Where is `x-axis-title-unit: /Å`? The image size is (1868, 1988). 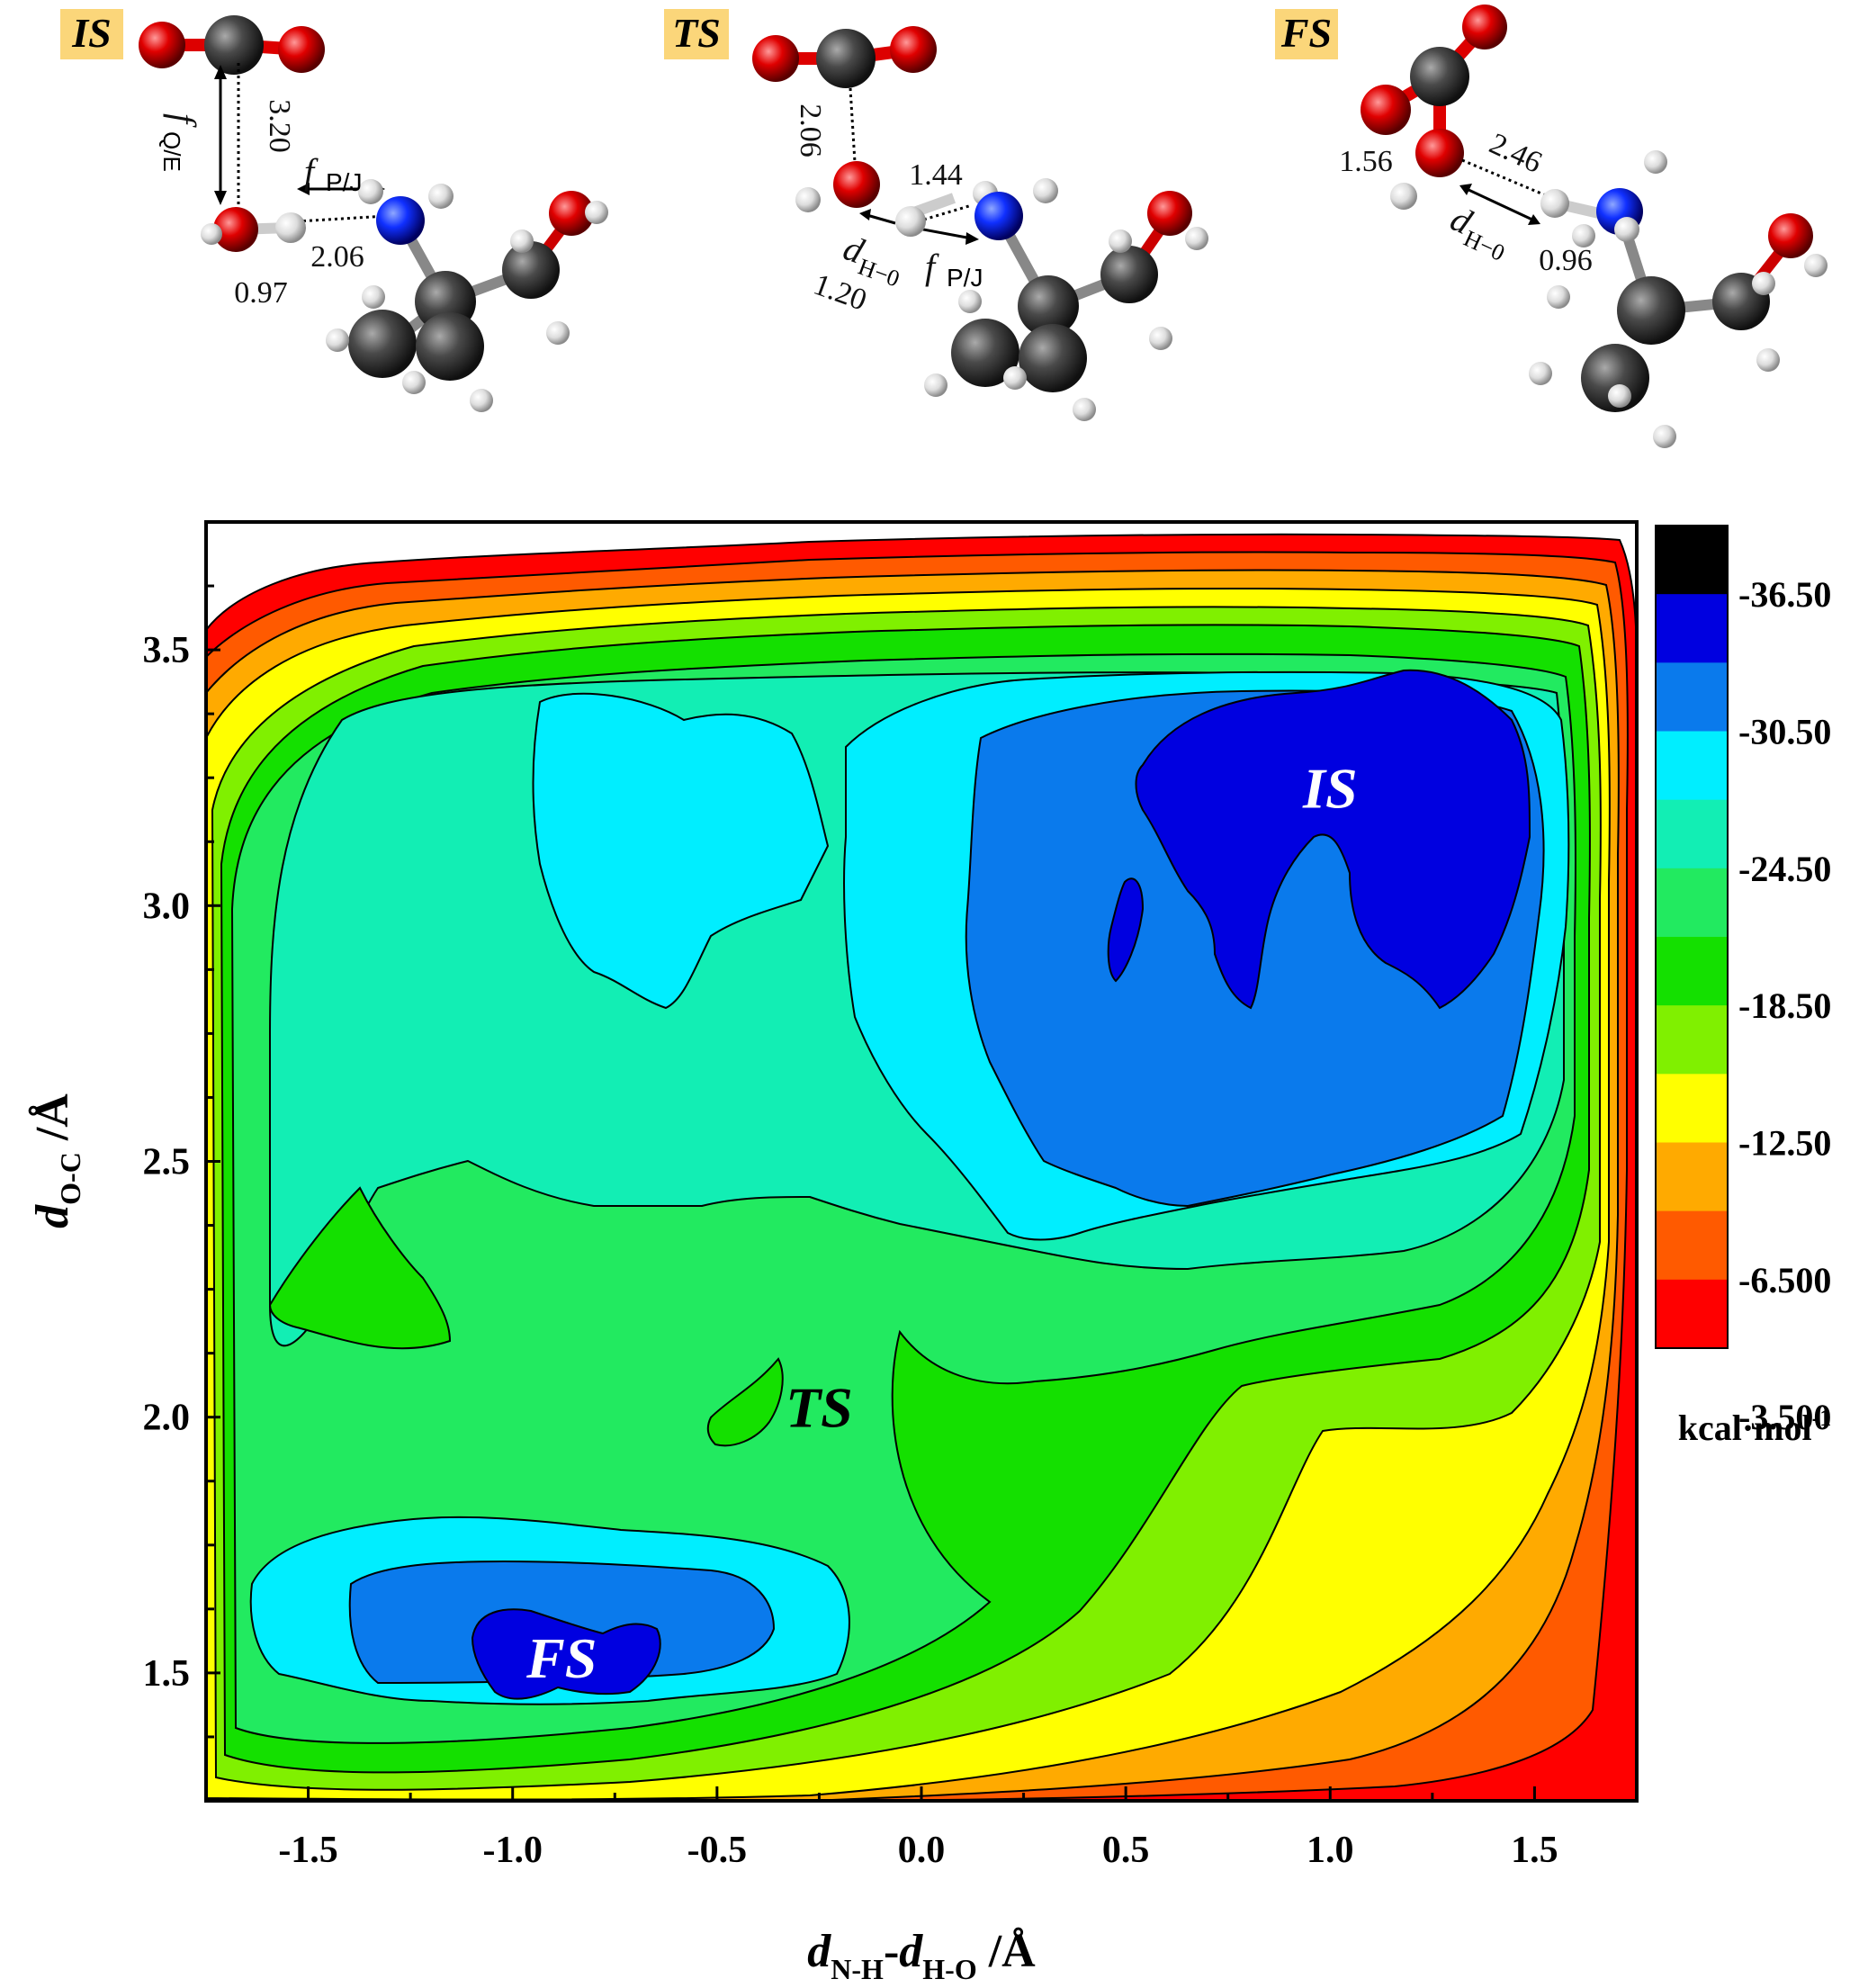 x-axis-title-unit: /Å is located at coordinates (1006, 1952).